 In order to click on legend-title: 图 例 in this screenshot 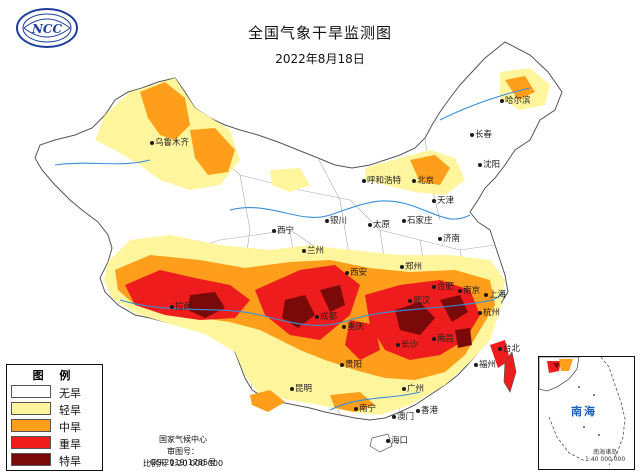, I will do `click(54, 375)`.